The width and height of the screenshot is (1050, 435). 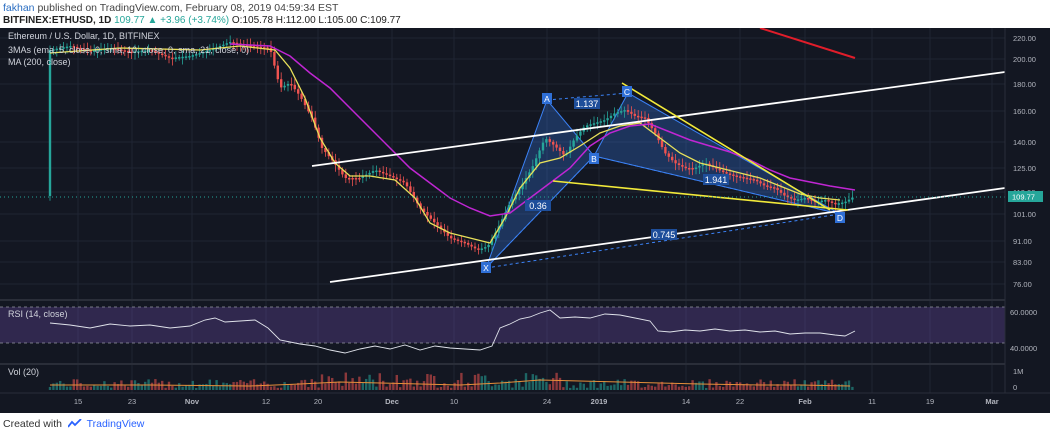 I want to click on time-tick: 14, so click(x=686, y=401).